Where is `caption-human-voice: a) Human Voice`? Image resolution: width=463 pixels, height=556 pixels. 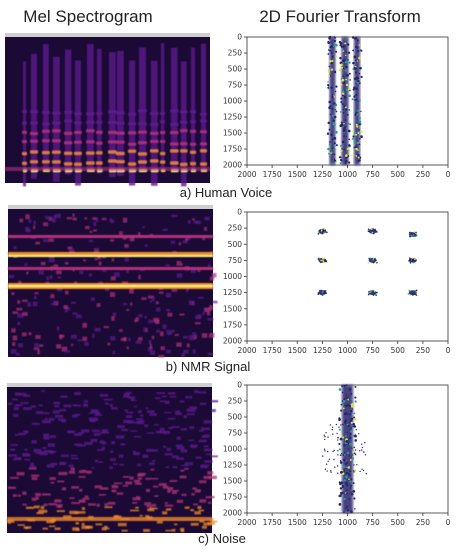 caption-human-voice: a) Human Voice is located at coordinates (226, 192).